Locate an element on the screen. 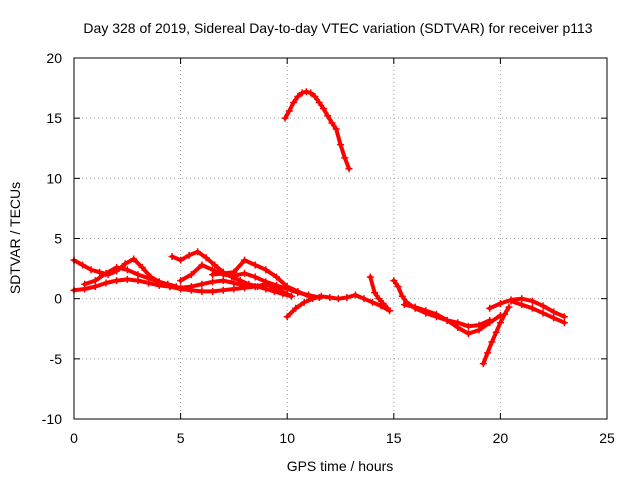 Image resolution: width=640 pixels, height=480 pixels. x-tick-label: 15 is located at coordinates (394, 438).